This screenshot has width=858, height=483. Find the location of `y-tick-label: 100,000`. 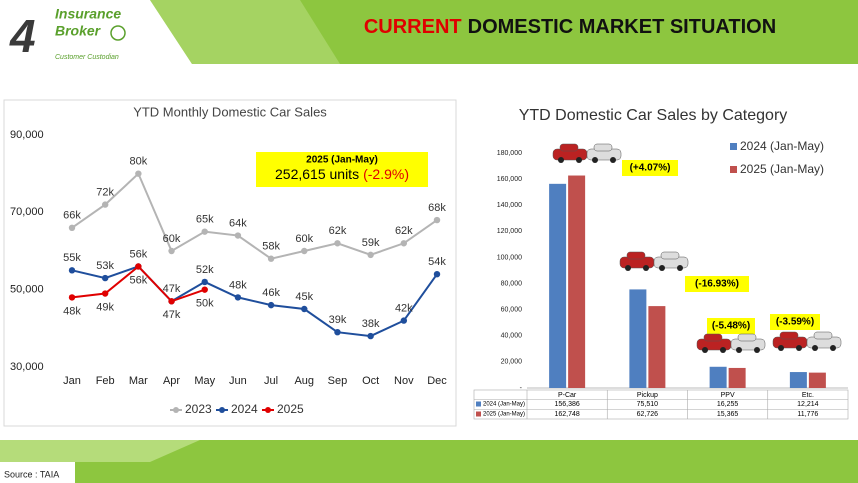

y-tick-label: 100,000 is located at coordinates (509, 257).